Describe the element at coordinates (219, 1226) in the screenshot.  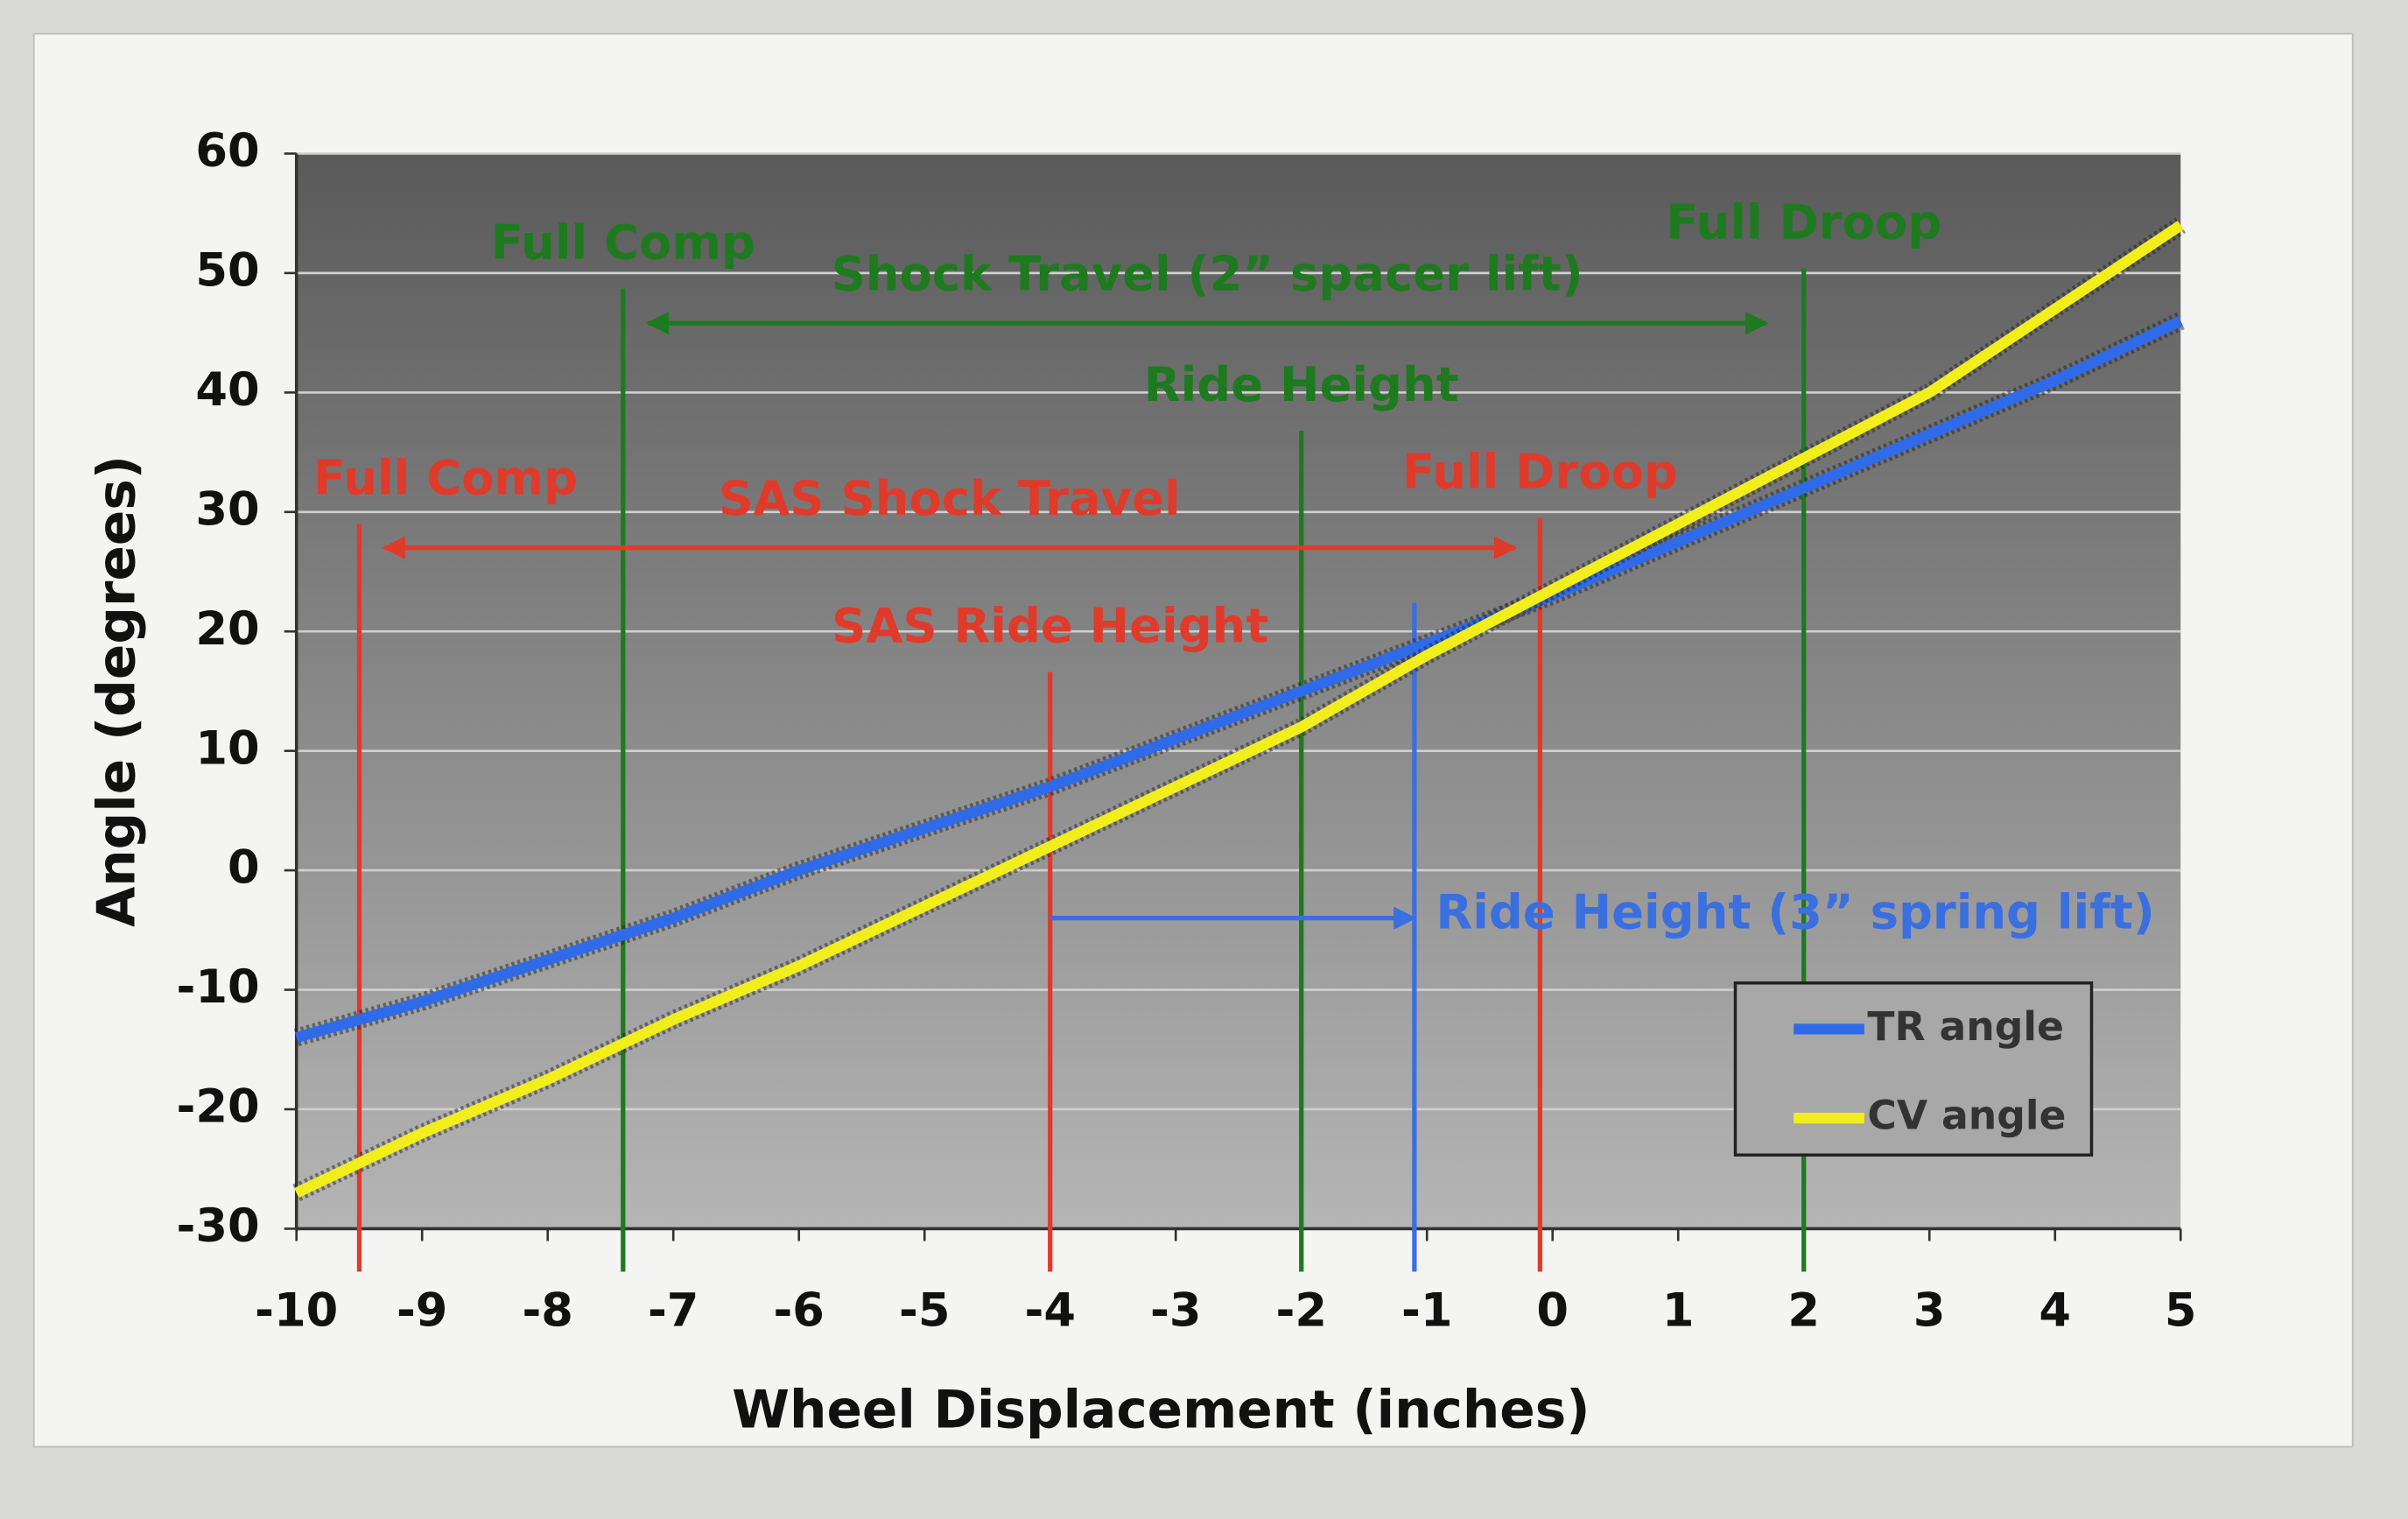
I see `y-tick-label: -30` at that location.